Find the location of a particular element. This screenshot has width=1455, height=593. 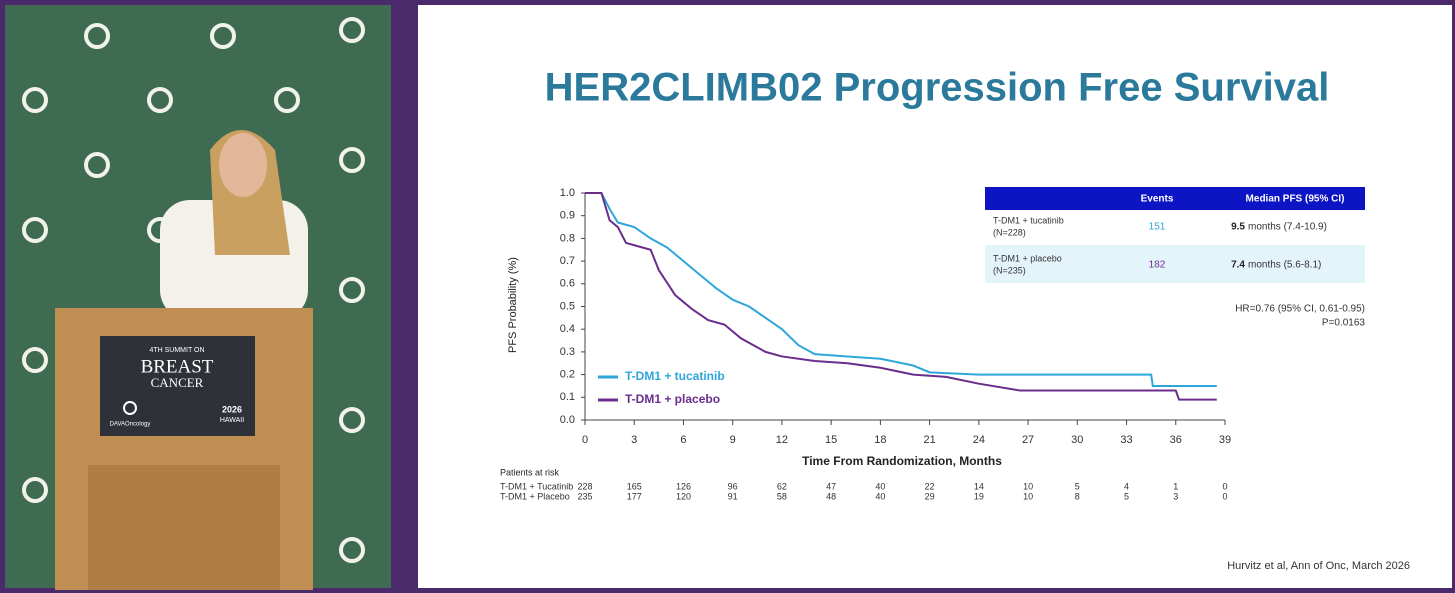

x-tick-label: 24 is located at coordinates (979, 440).